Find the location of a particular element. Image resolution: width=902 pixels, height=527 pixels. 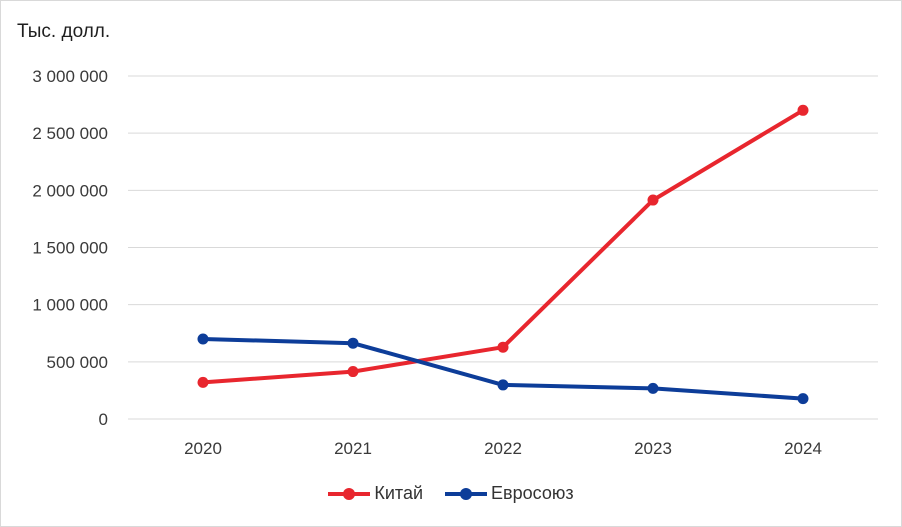

chart-legend: Китай Евросоюз is located at coordinates (451, 493).